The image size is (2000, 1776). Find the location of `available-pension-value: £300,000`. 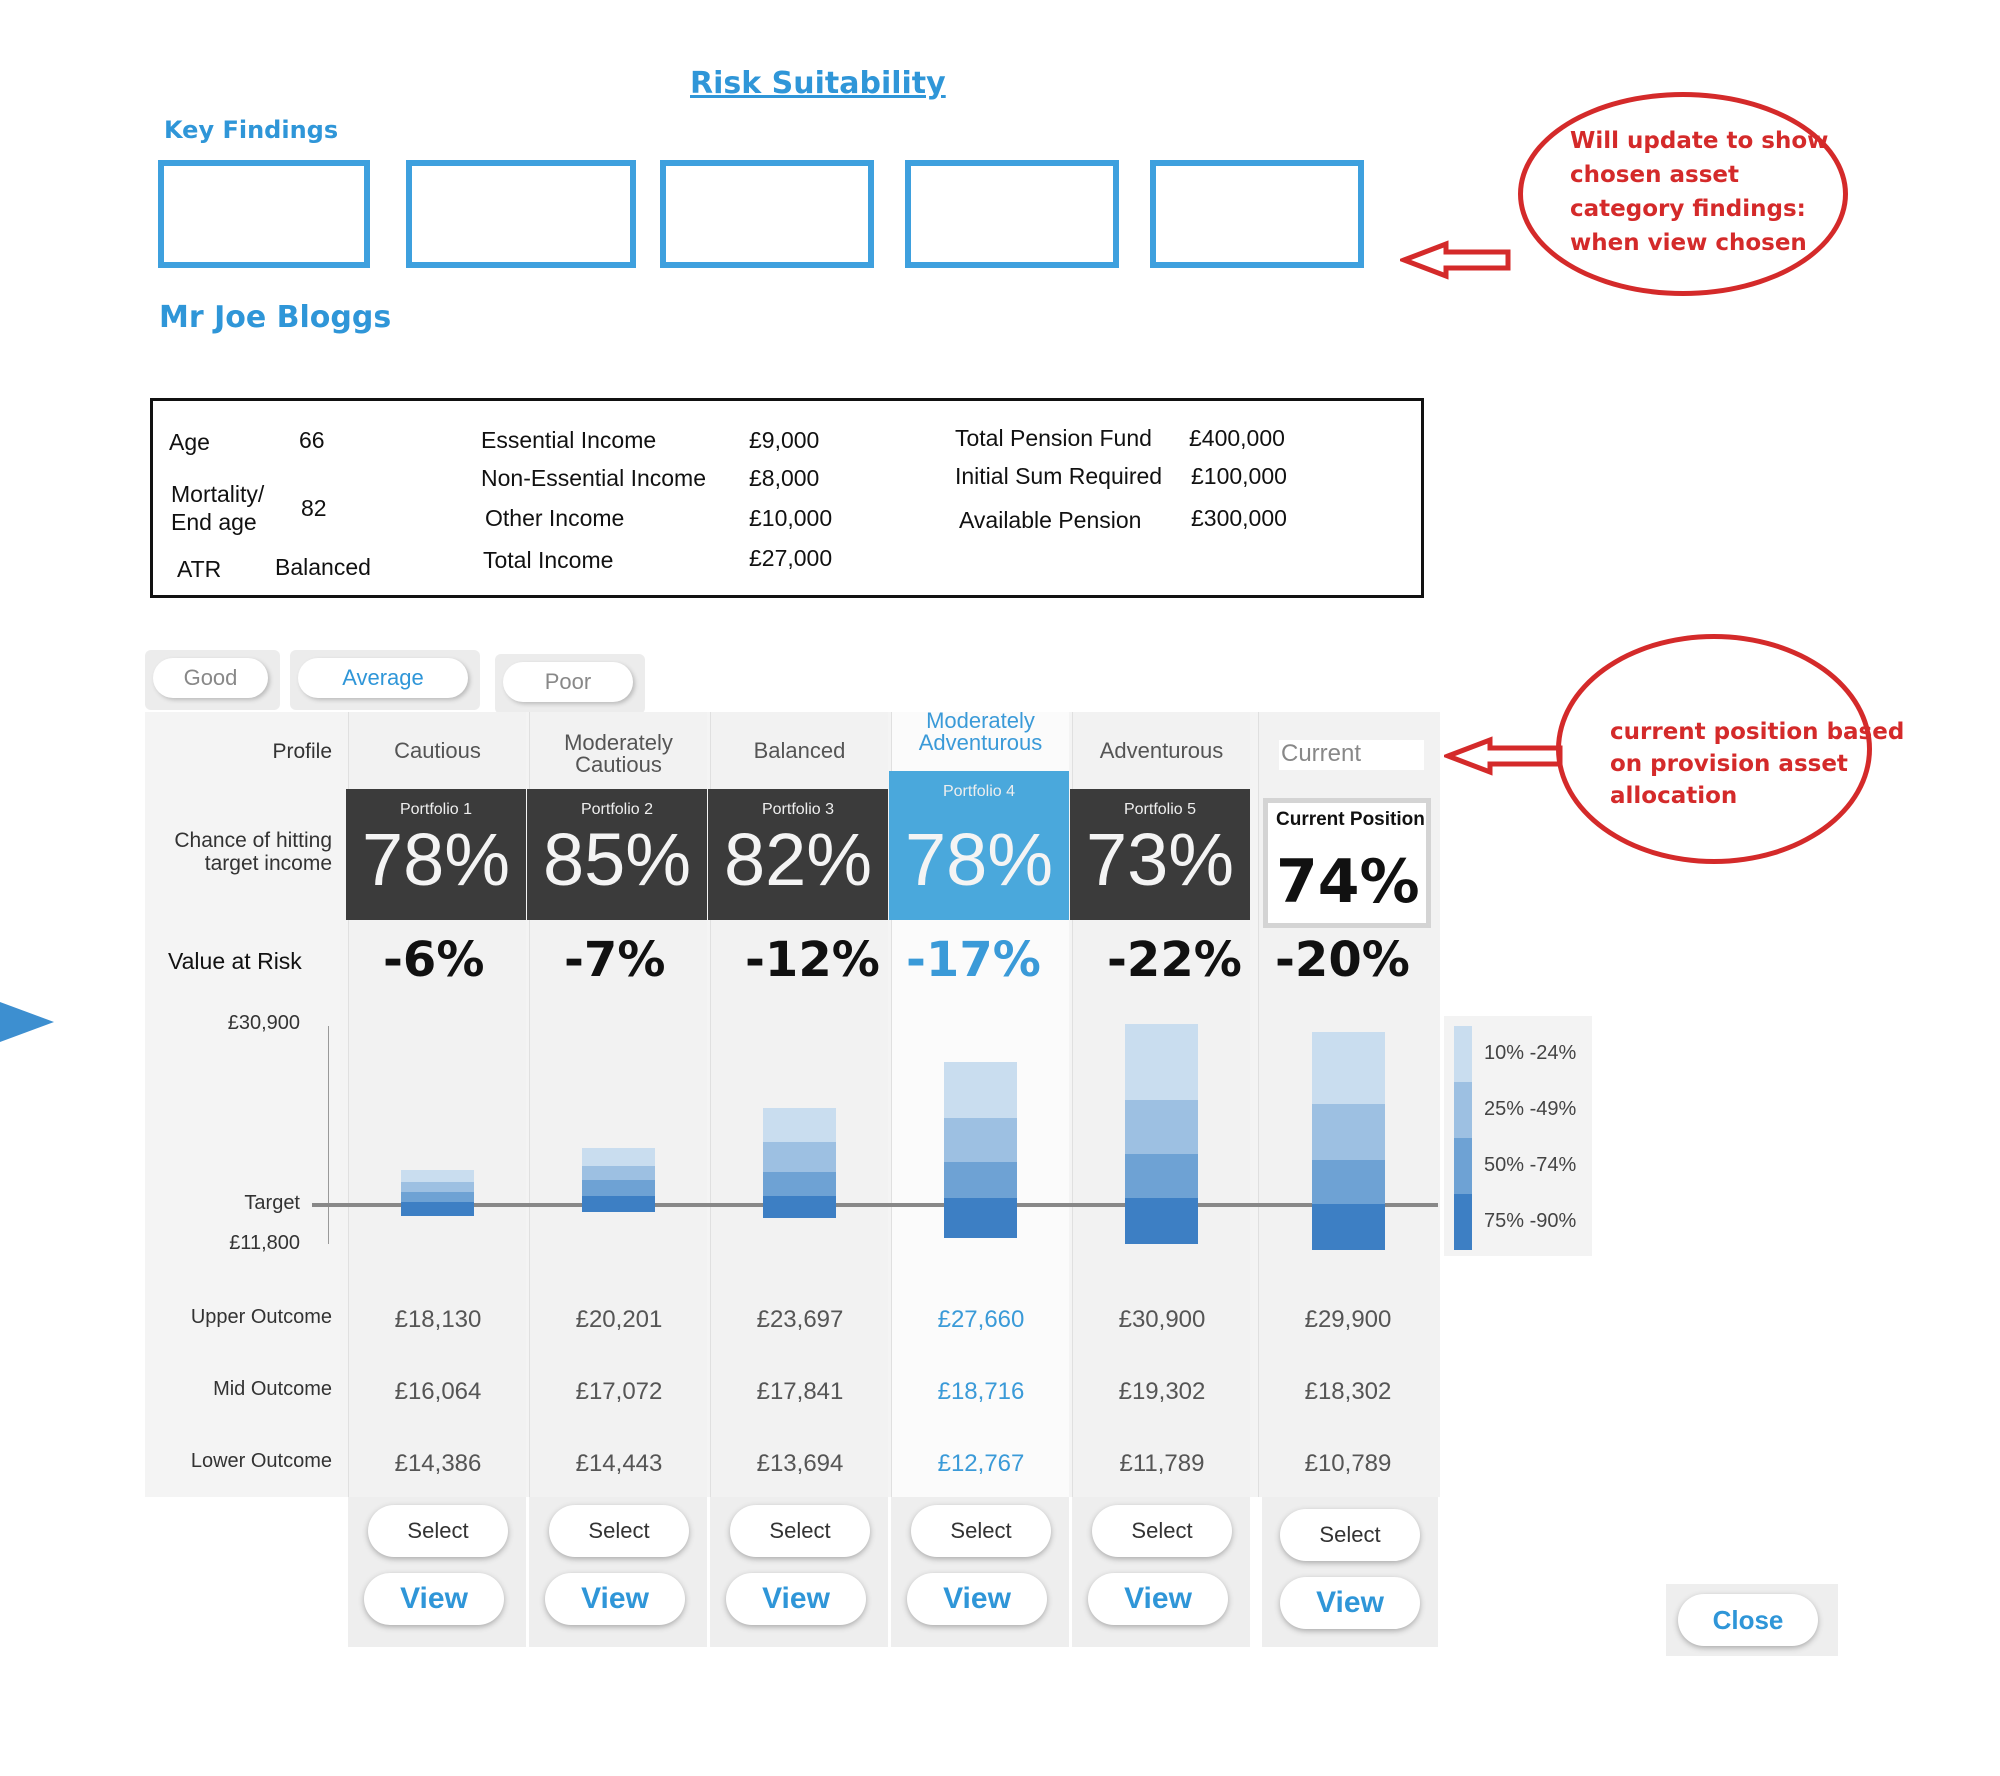

available-pension-value: £300,000 is located at coordinates (1239, 518).